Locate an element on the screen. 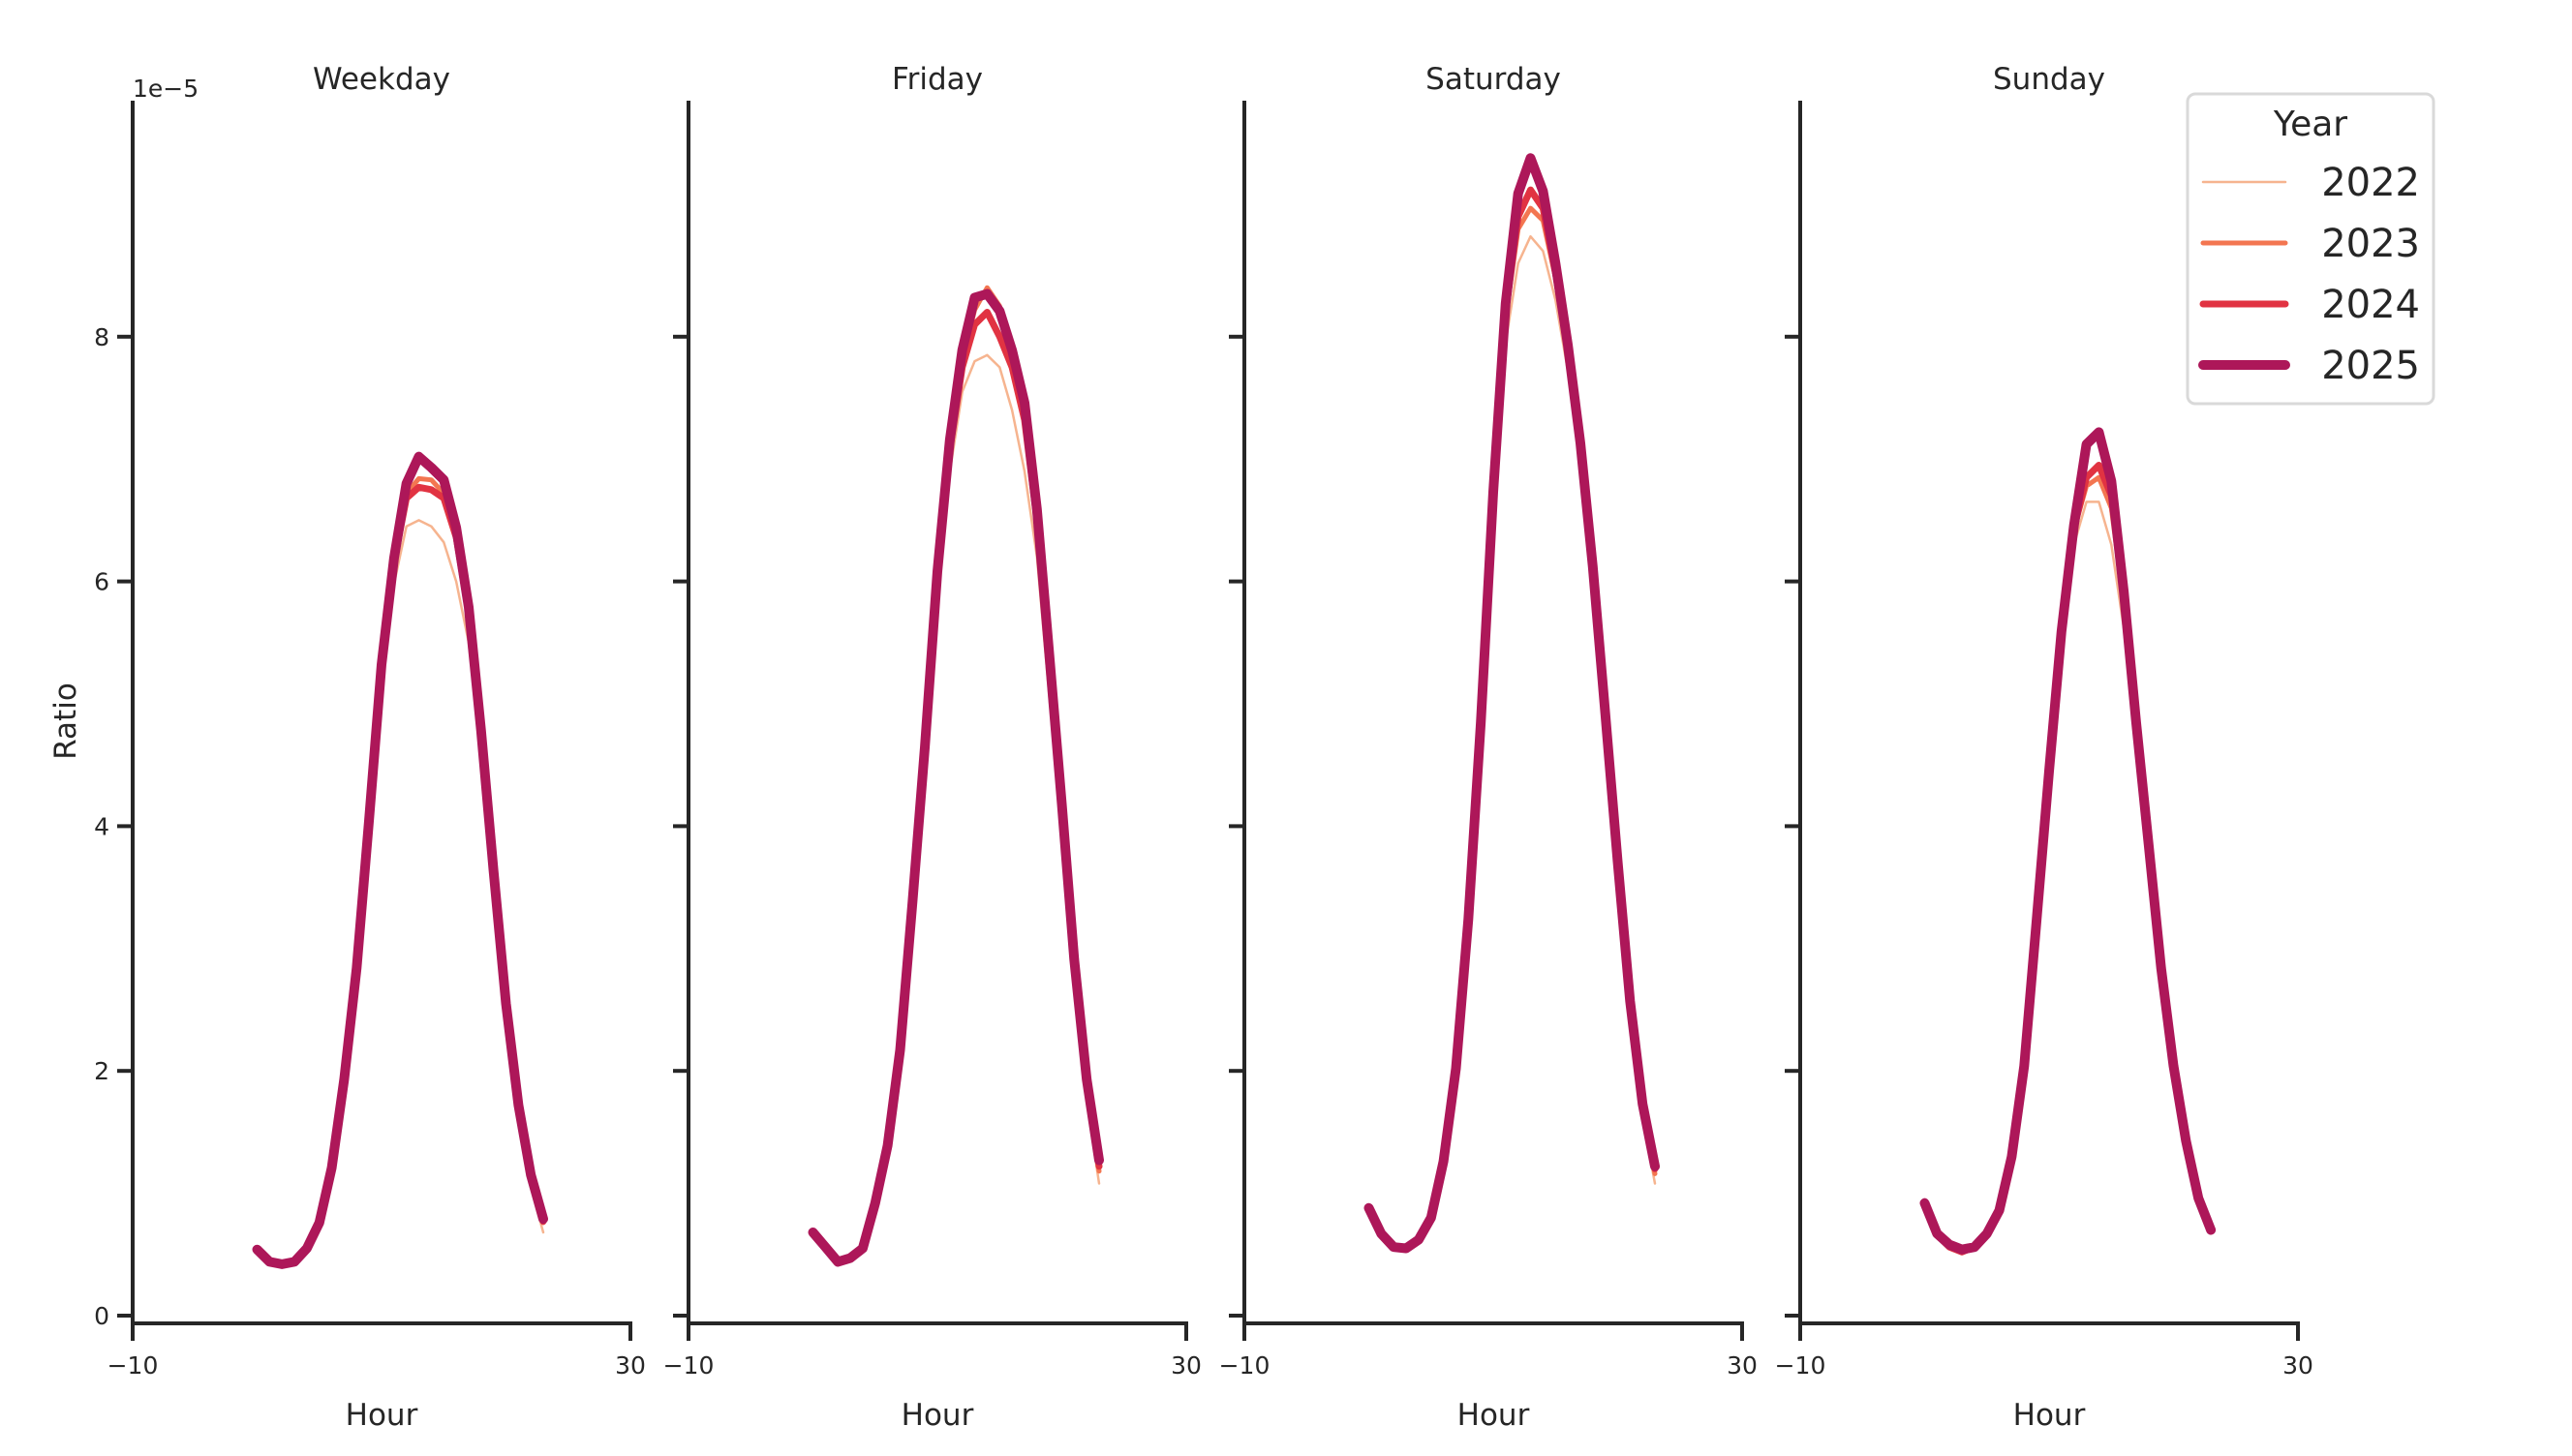  y-tick-label: 8 is located at coordinates (101, 337).